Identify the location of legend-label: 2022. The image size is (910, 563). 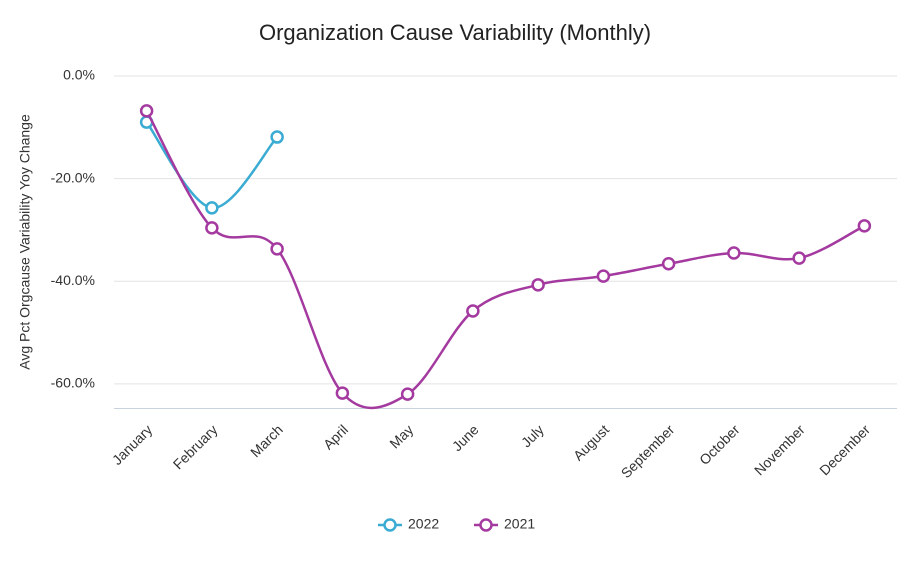
(423, 524).